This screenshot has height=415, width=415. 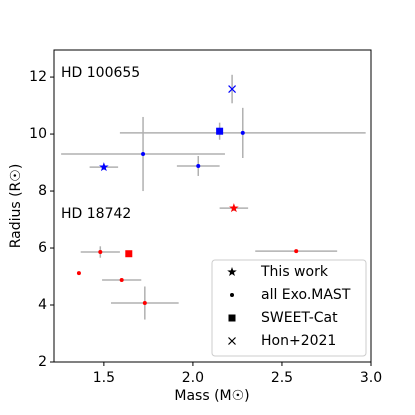 What do you see at coordinates (42, 305) in the screenshot?
I see `y-tick-label: 4` at bounding box center [42, 305].